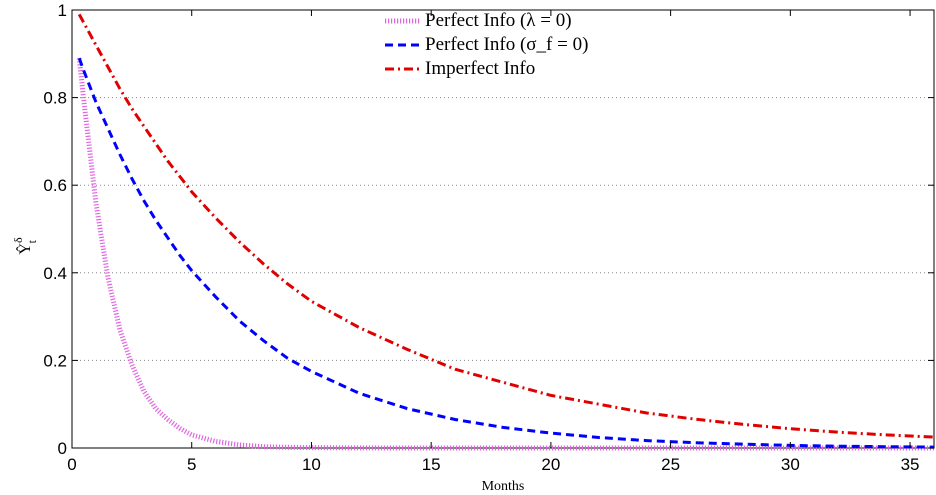 Image resolution: width=936 pixels, height=495 pixels. Describe the element at coordinates (503, 486) in the screenshot. I see `x-axis-label: Months` at that location.